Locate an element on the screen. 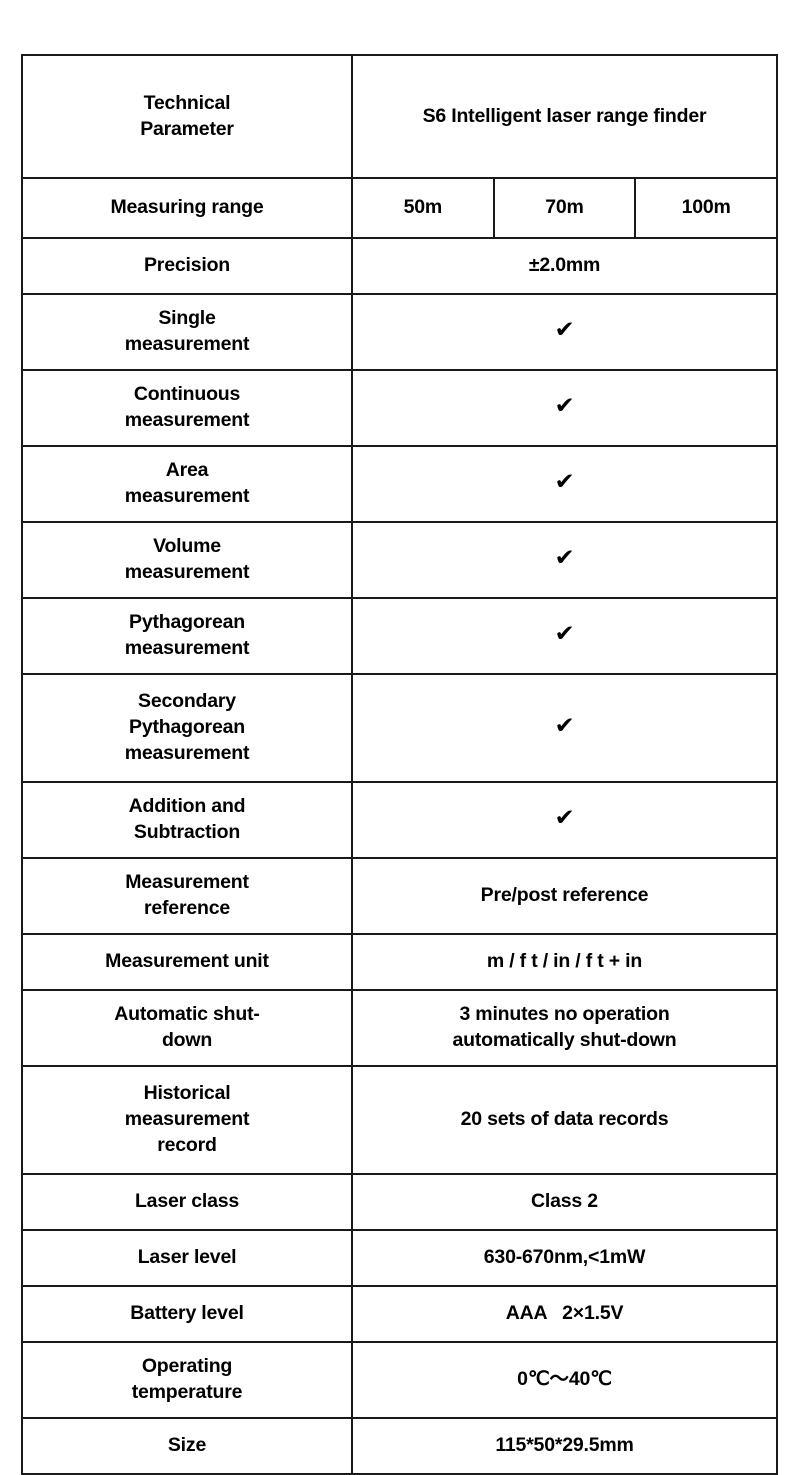 The width and height of the screenshot is (800, 1475). row-label-laser-level: Laser level is located at coordinates (187, 1258).